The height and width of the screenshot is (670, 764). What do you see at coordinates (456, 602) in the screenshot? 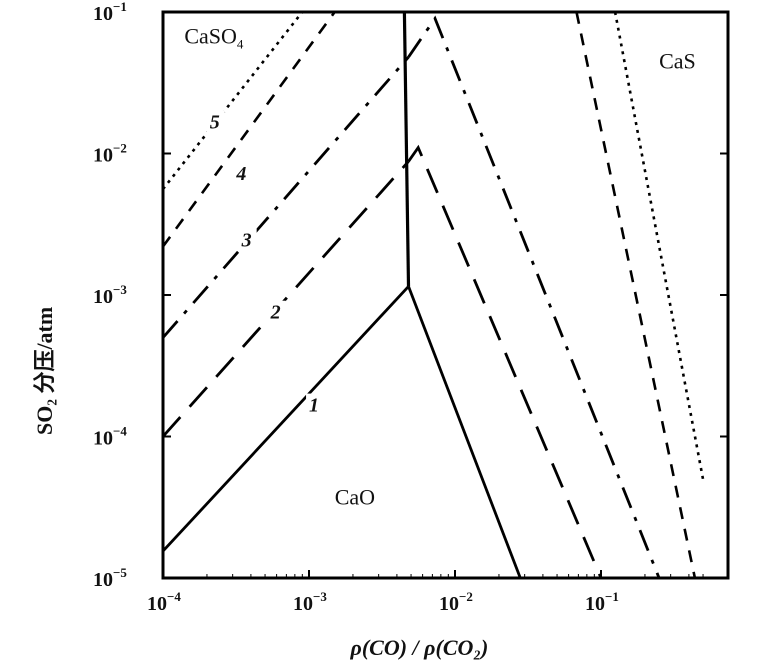
I see `x-tick-label-2: 10⁻²` at bounding box center [456, 602].